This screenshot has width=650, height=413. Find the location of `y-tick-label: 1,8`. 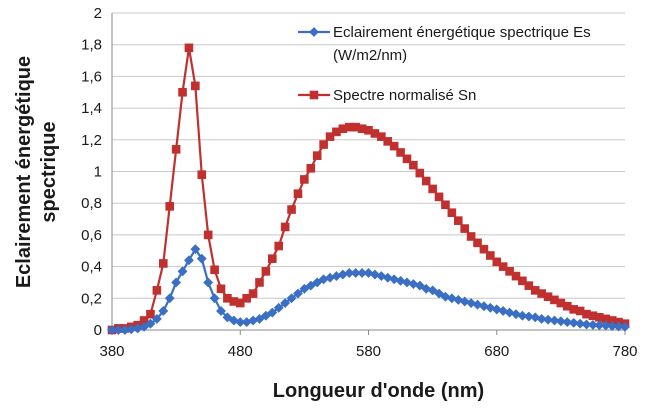

y-tick-label: 1,8 is located at coordinates (91, 45).